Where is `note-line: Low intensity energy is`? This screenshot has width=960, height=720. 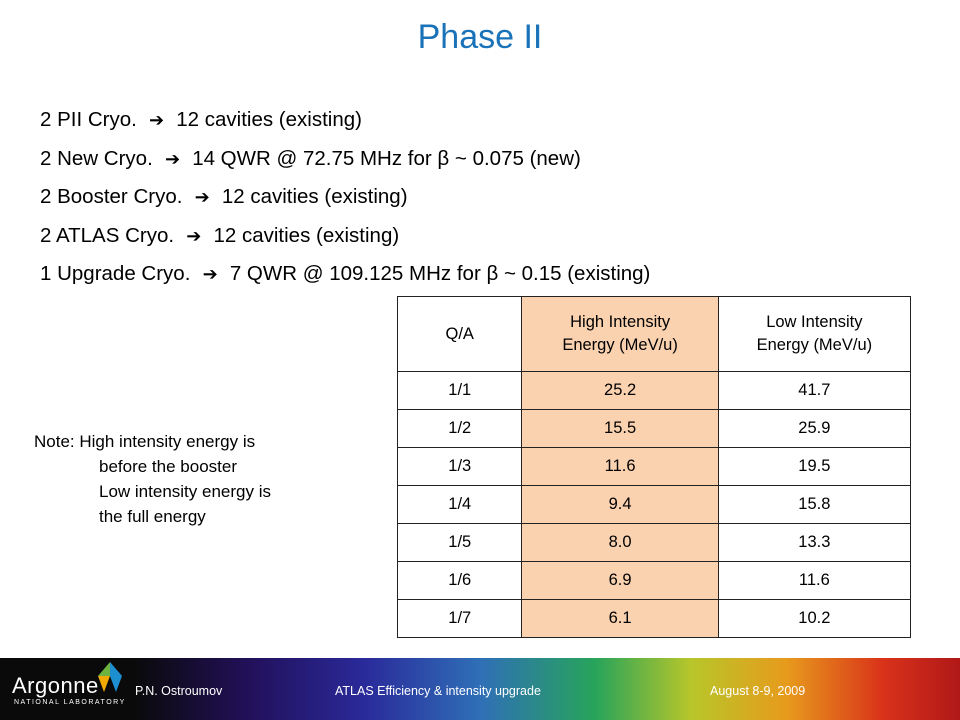
note-line: Low intensity energy is is located at coordinates (185, 491).